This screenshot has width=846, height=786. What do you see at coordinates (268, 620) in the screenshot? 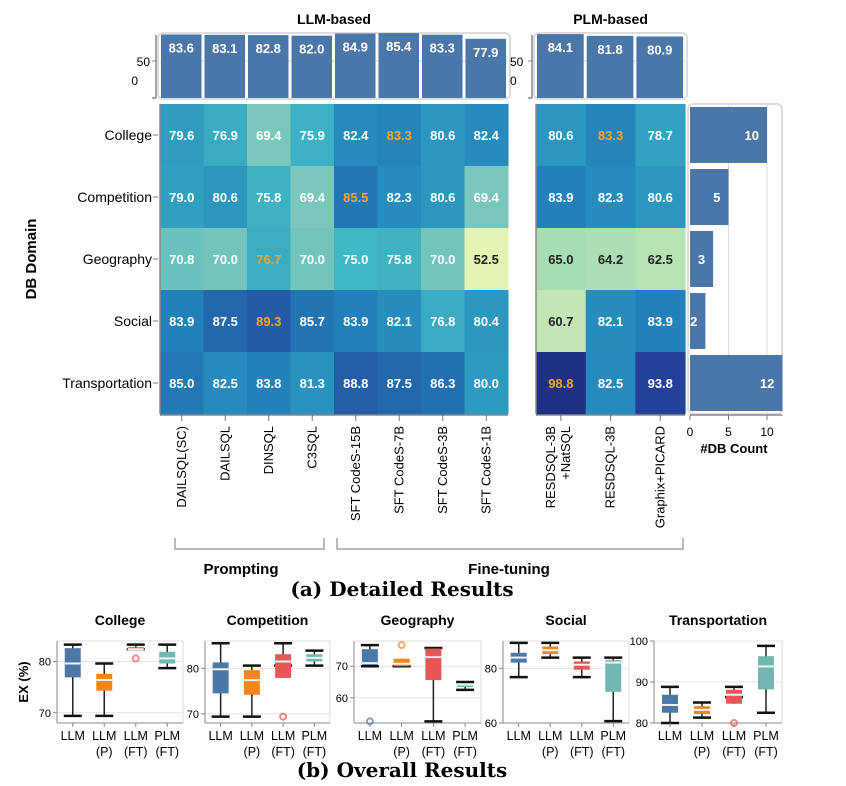
I see `boxplot-title: Competition` at bounding box center [268, 620].